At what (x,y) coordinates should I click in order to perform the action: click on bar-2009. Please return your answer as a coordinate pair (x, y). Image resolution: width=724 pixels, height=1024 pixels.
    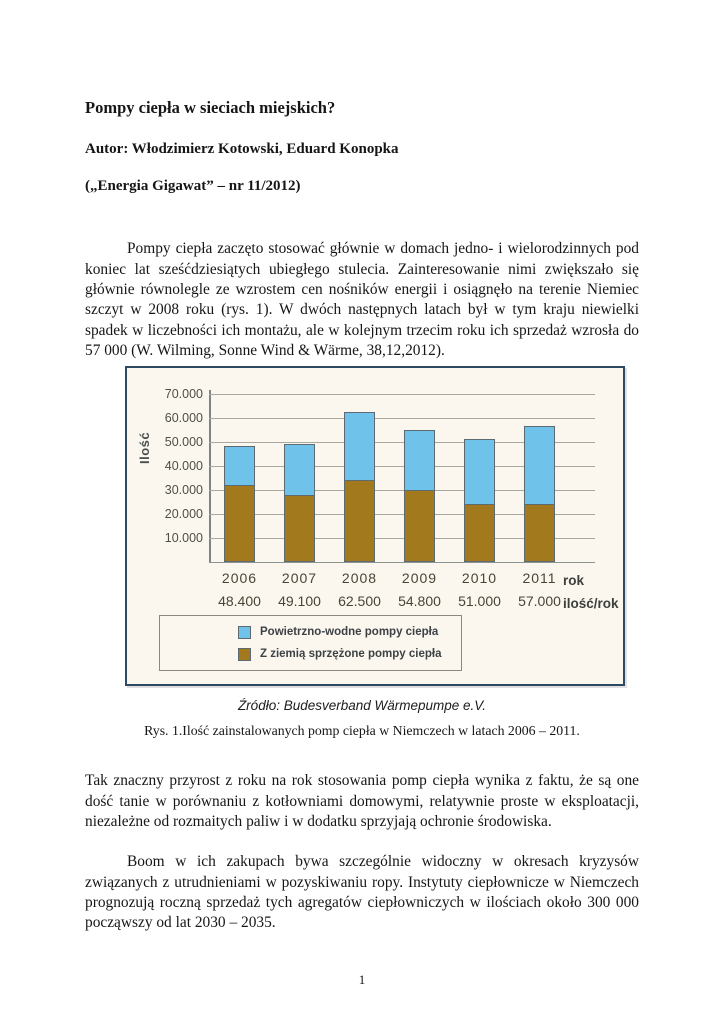
    Looking at the image, I should click on (419, 496).